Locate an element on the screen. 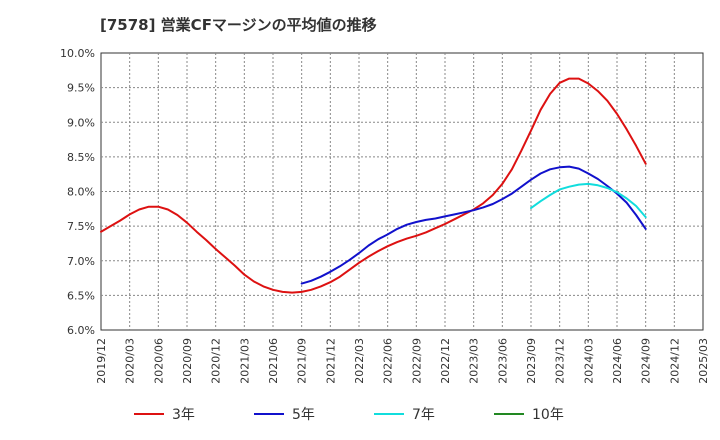 Image resolution: width=720 pixels, height=440 pixels. legend: 3年 5年 7年 10年 is located at coordinates (349, 415).